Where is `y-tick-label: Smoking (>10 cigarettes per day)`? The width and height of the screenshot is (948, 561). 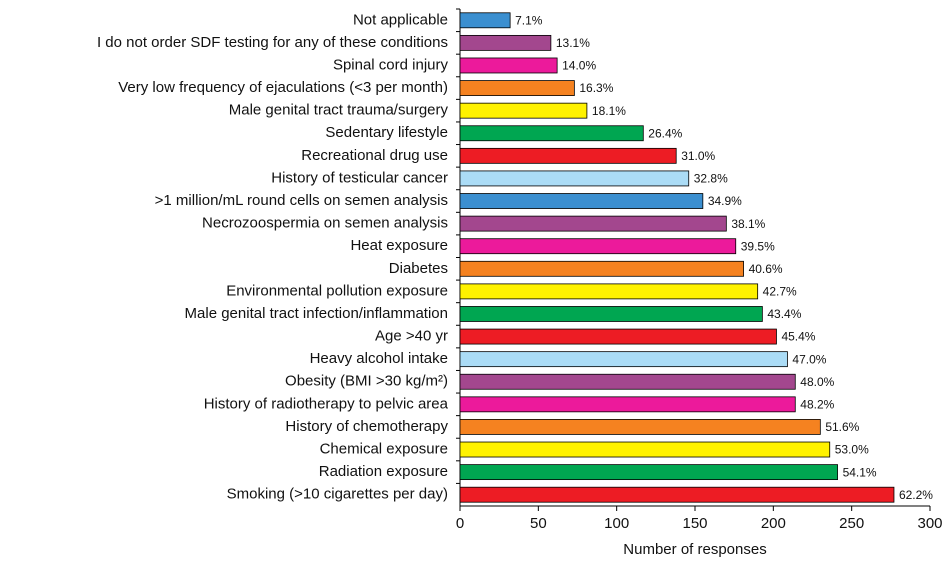 y-tick-label: Smoking (>10 cigarettes per day) is located at coordinates (337, 494).